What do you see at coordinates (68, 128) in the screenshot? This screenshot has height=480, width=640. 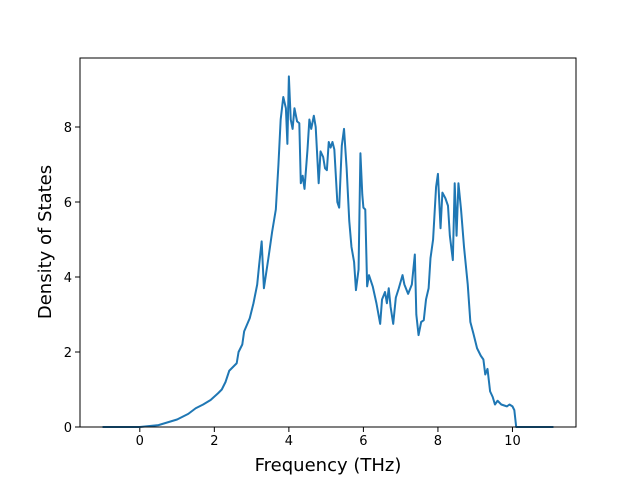 I see `y-tick-label: 8` at bounding box center [68, 128].